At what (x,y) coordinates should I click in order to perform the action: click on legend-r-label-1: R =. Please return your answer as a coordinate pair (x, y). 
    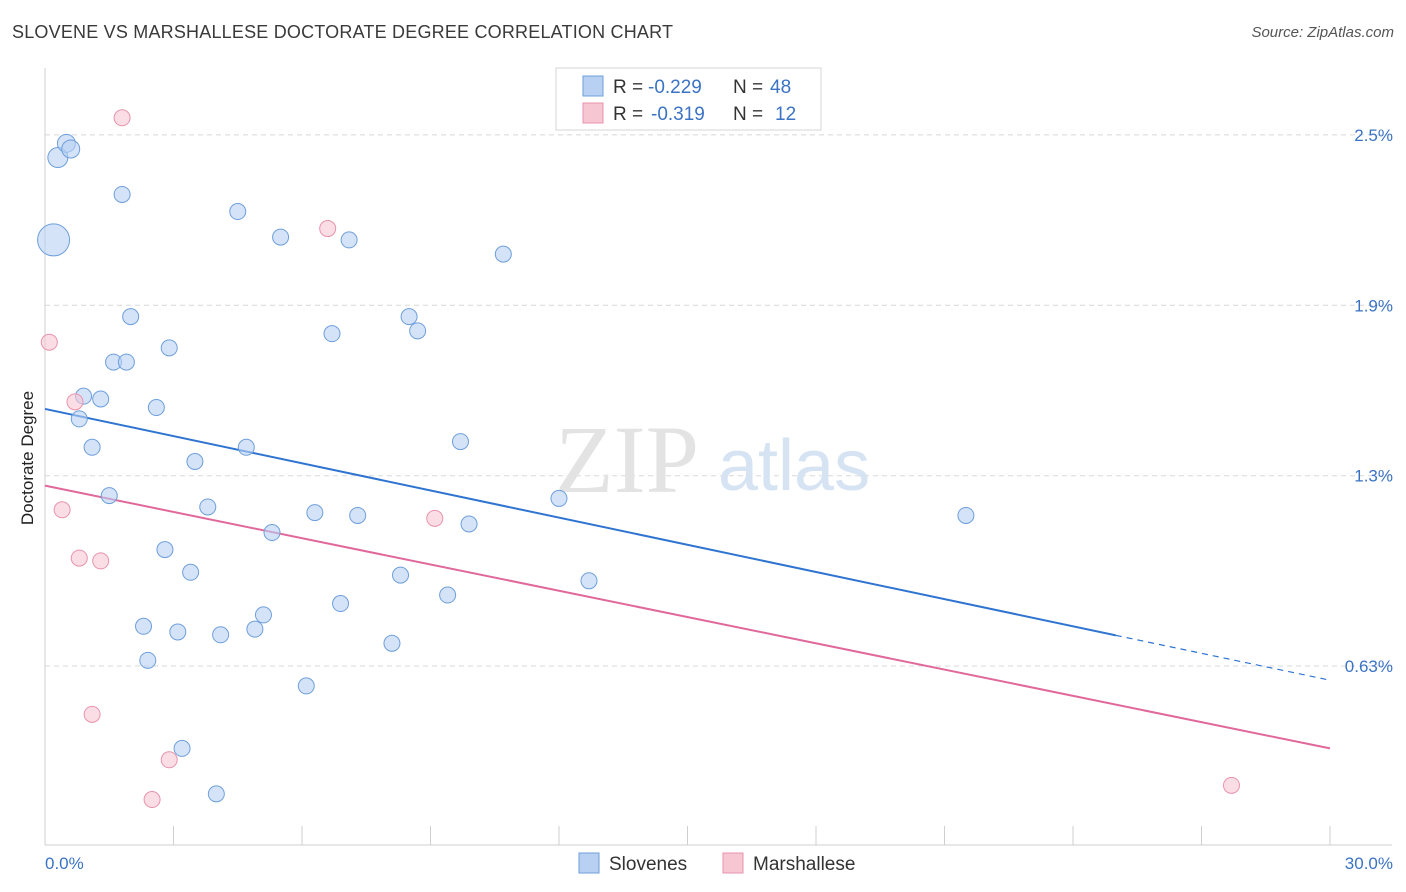
    Looking at the image, I should click on (628, 87).